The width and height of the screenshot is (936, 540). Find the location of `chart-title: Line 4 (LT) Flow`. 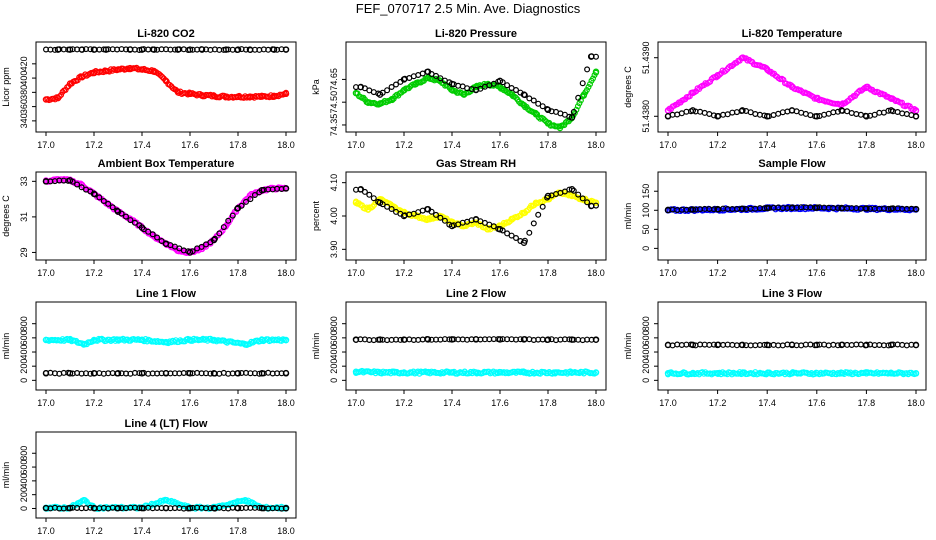

chart-title: Line 4 (LT) Flow is located at coordinates (166, 424).